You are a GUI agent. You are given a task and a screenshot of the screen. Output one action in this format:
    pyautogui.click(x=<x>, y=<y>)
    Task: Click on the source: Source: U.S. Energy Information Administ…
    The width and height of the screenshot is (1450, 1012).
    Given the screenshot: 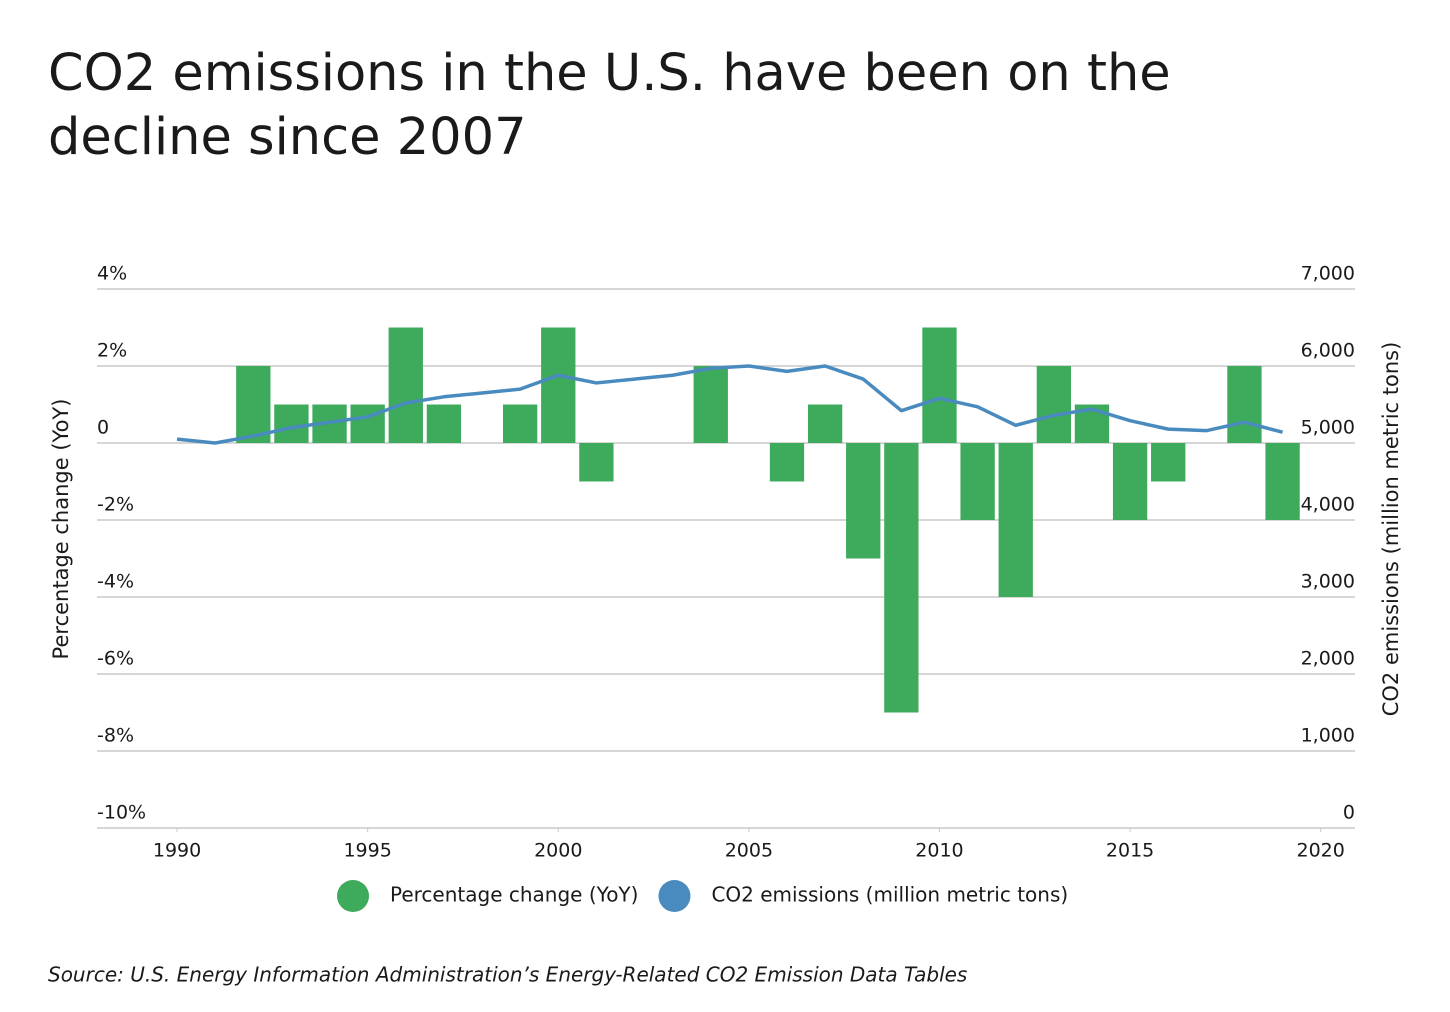 What is the action you would take?
    pyautogui.click(x=507, y=975)
    